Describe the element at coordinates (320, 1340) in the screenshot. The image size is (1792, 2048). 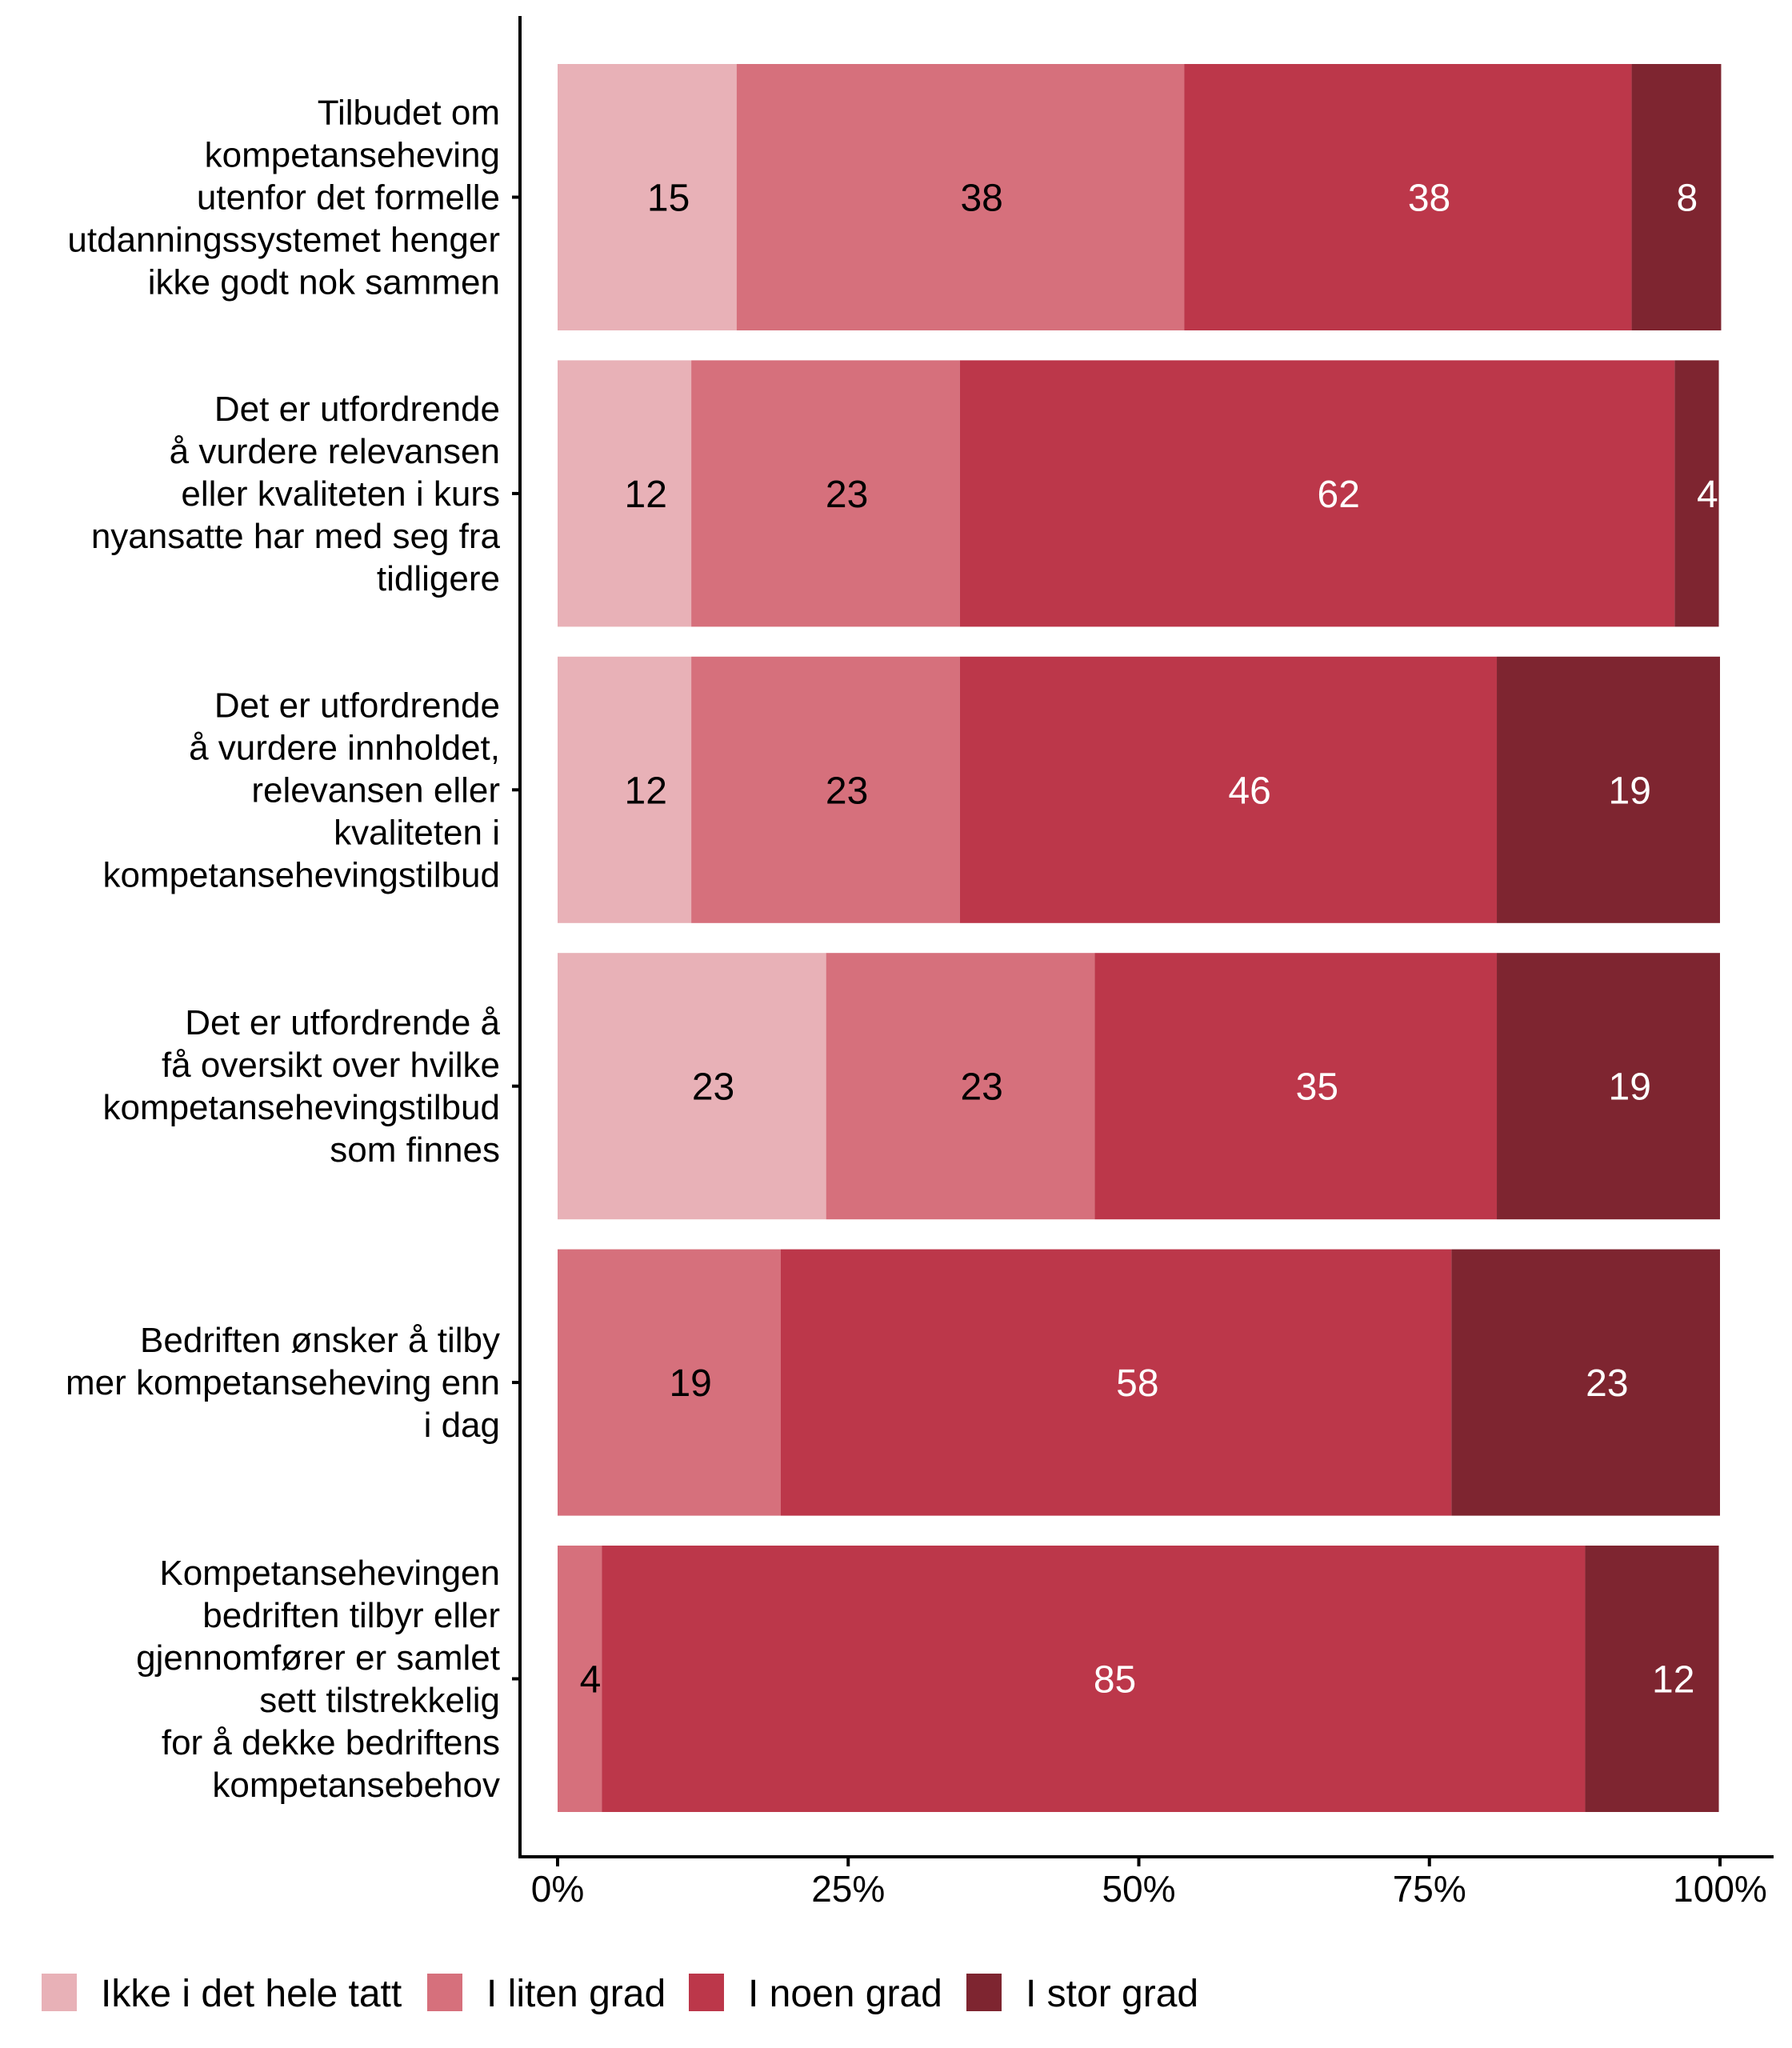
I see `y-category-label-line: Bedriften ønsker å tilby` at that location.